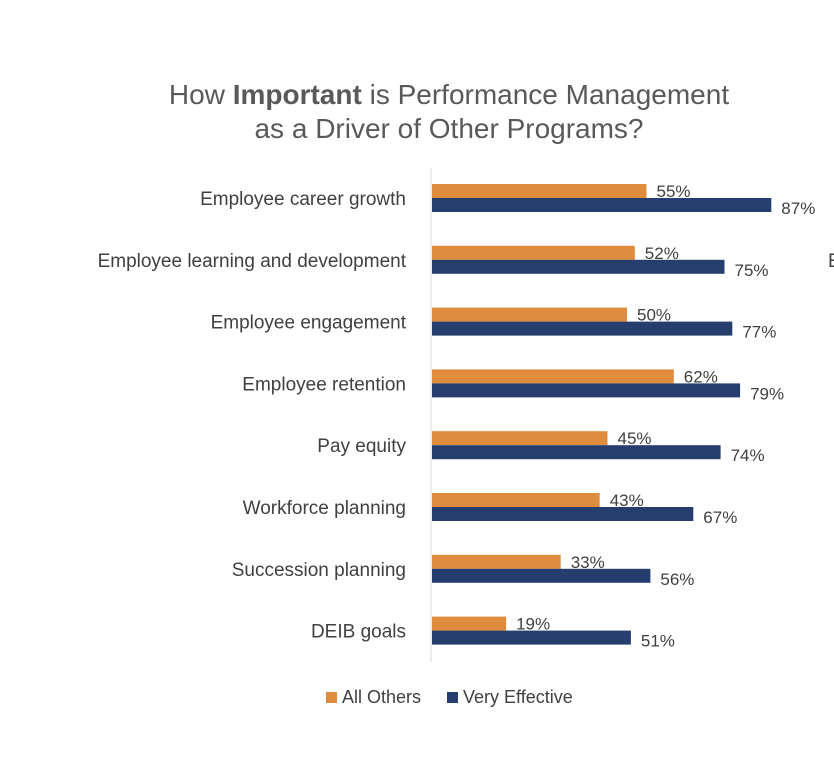  What do you see at coordinates (831, 261) in the screenshot?
I see `clipped-edge-text: E` at bounding box center [831, 261].